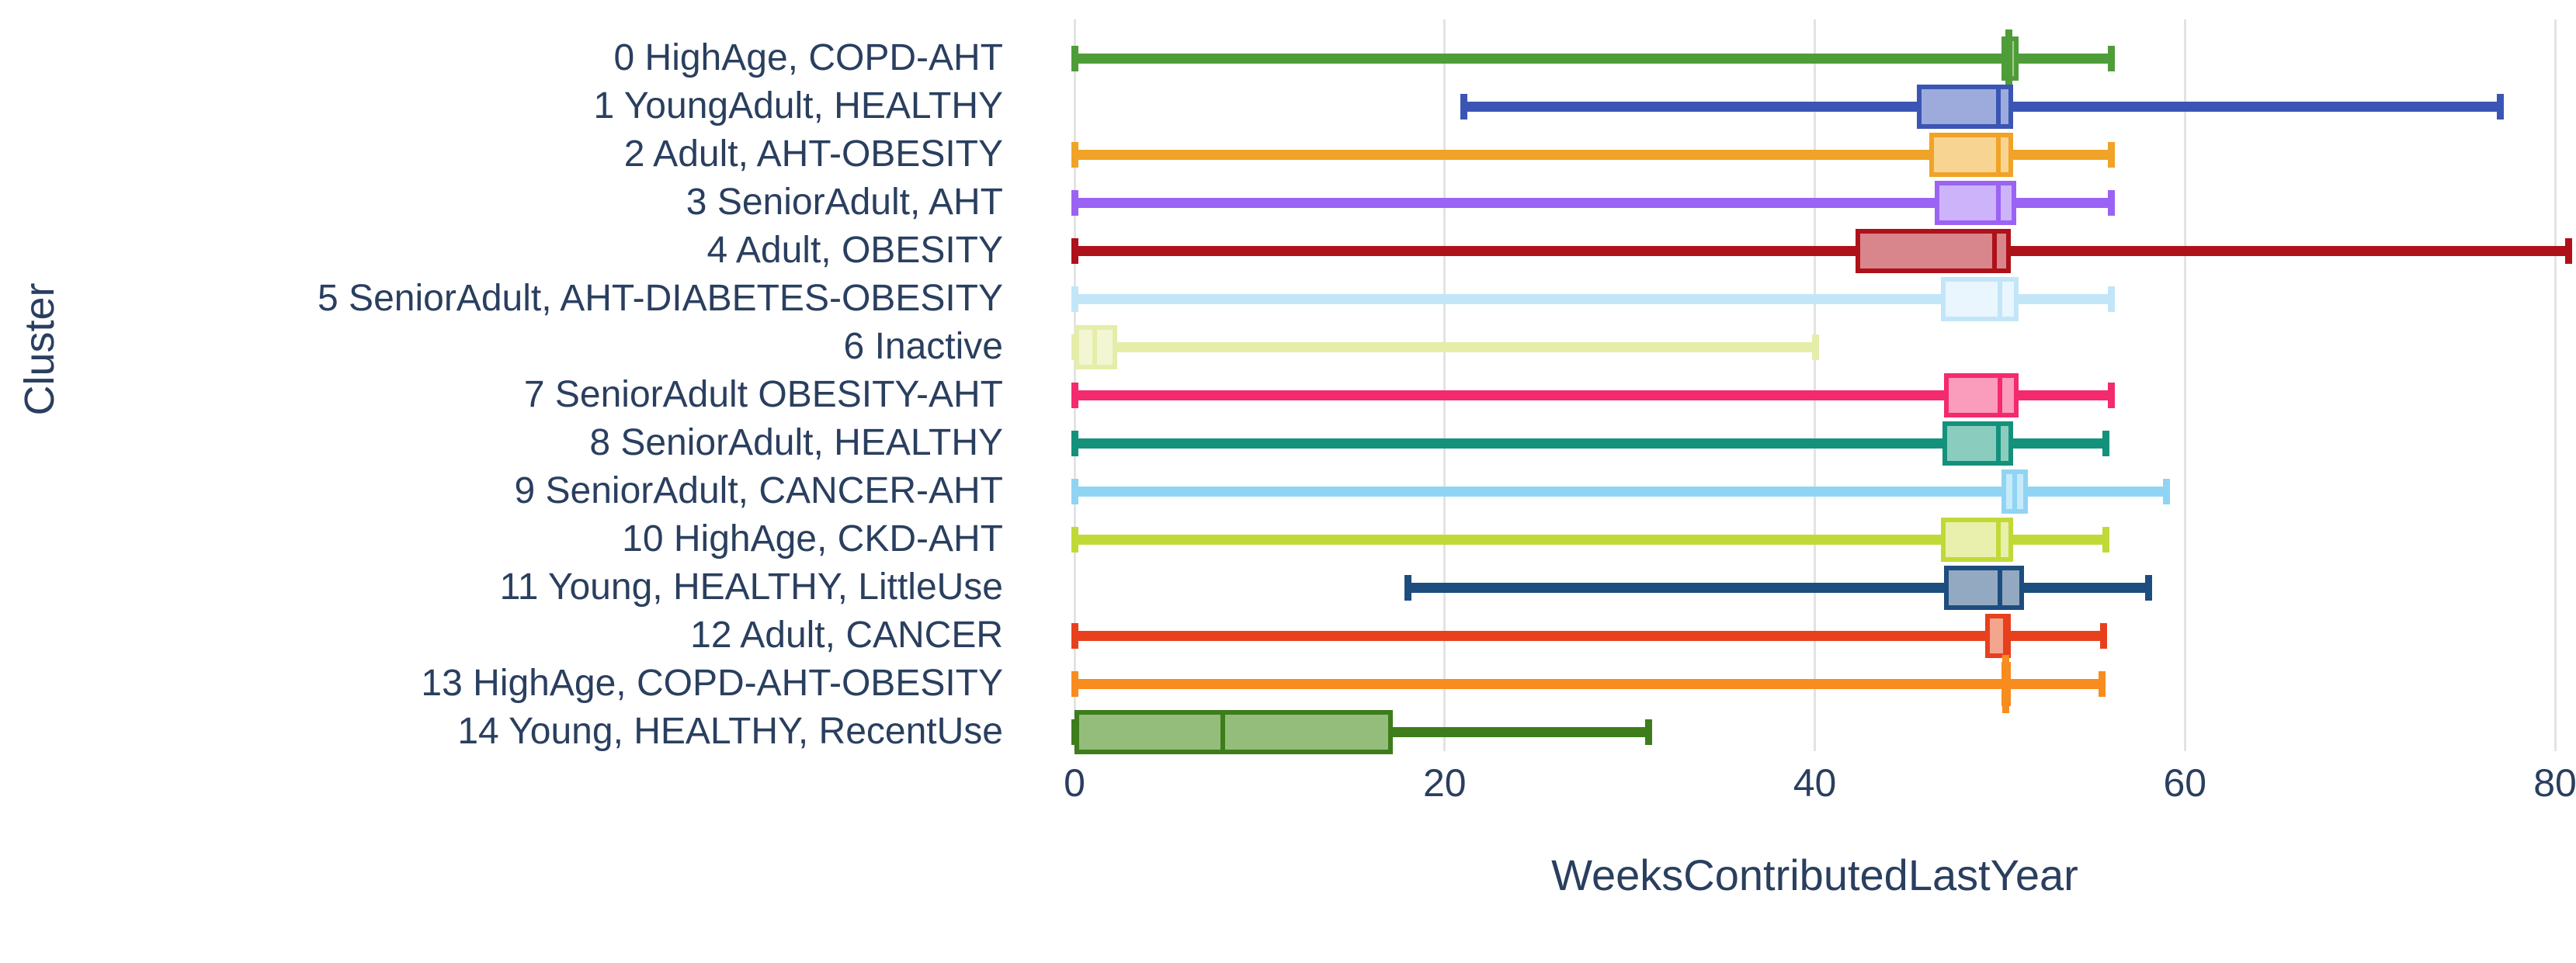 This screenshot has height=963, width=2576. What do you see at coordinates (39, 349) in the screenshot?
I see `y-axis-title: Cluster` at bounding box center [39, 349].